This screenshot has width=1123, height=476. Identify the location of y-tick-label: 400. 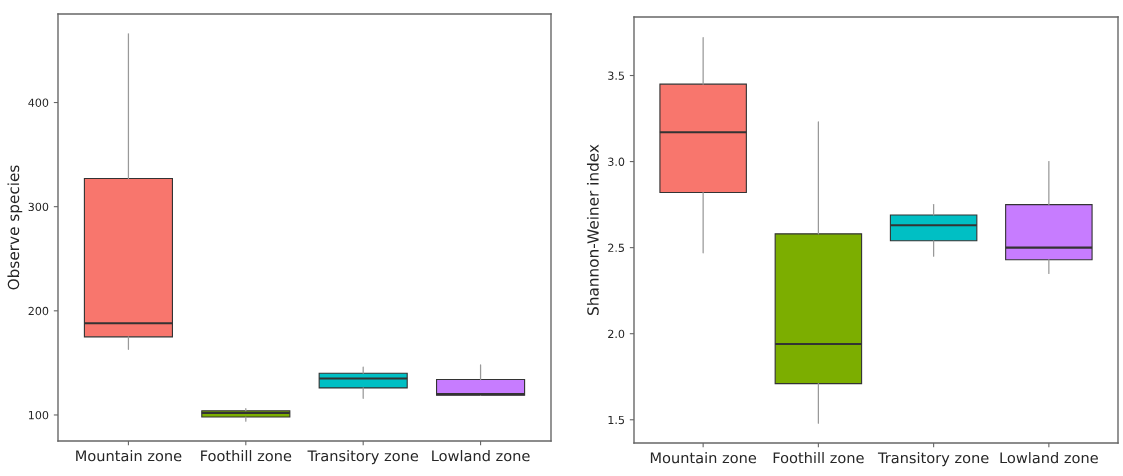
(38, 102).